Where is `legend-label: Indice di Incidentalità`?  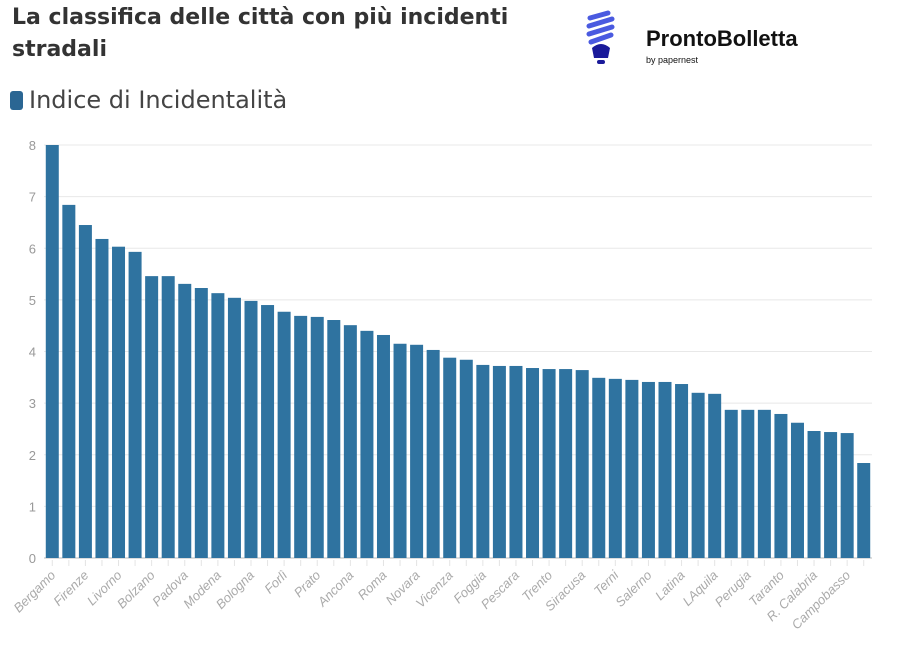
legend-label: Indice di Incidentalità is located at coordinates (158, 100).